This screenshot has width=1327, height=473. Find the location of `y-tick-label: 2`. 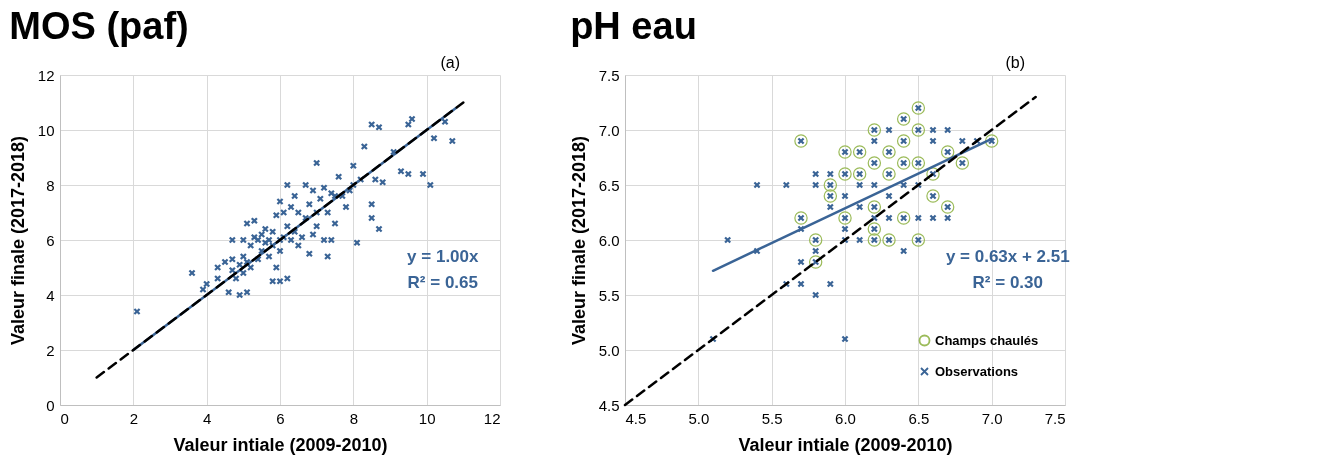

y-tick-label: 2 is located at coordinates (50, 350).